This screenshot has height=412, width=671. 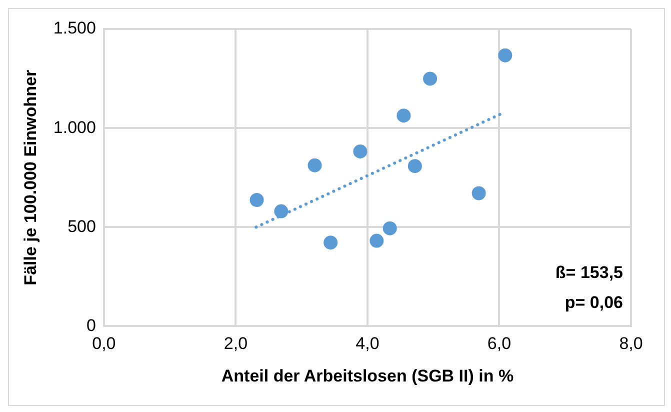 I want to click on x-tick-label: 0,0, so click(x=104, y=344).